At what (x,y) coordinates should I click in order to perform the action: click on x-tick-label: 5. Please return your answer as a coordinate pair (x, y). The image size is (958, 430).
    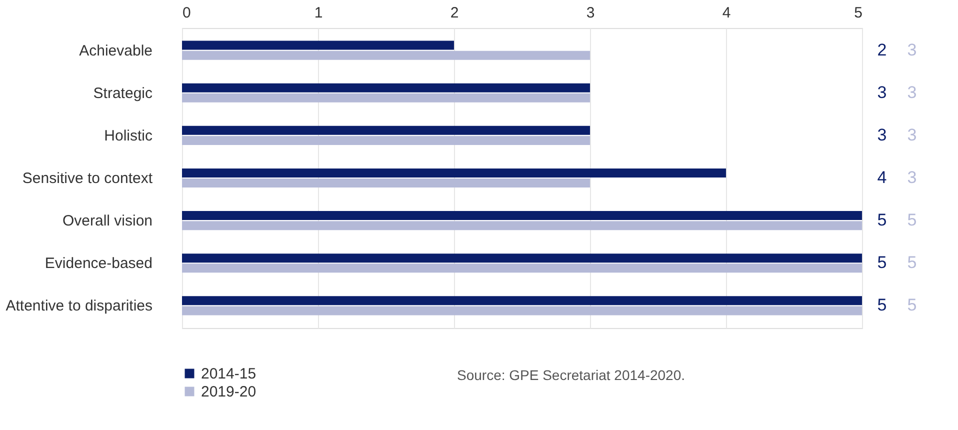
    Looking at the image, I should click on (858, 13).